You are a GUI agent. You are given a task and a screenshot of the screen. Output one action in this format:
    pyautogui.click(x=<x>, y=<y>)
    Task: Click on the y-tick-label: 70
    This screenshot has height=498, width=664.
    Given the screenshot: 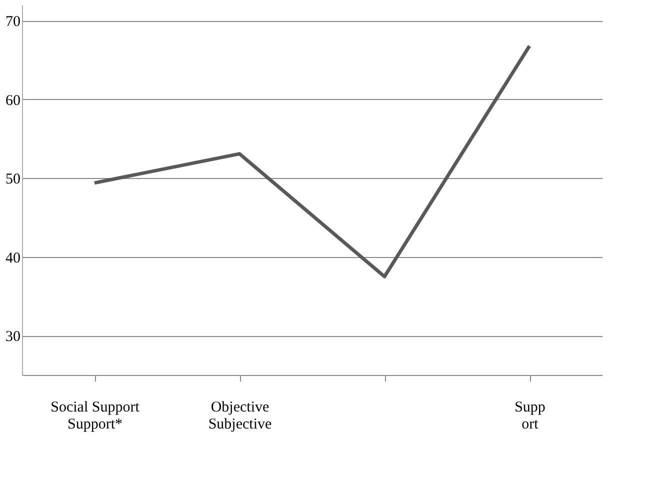 What is the action you would take?
    pyautogui.click(x=13, y=22)
    